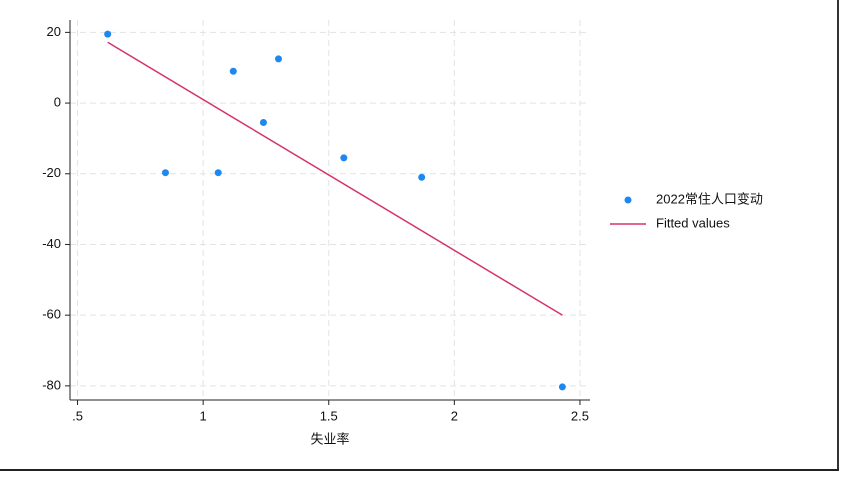 This screenshot has width=845, height=485. I want to click on y-tick-label: 0, so click(57, 102).